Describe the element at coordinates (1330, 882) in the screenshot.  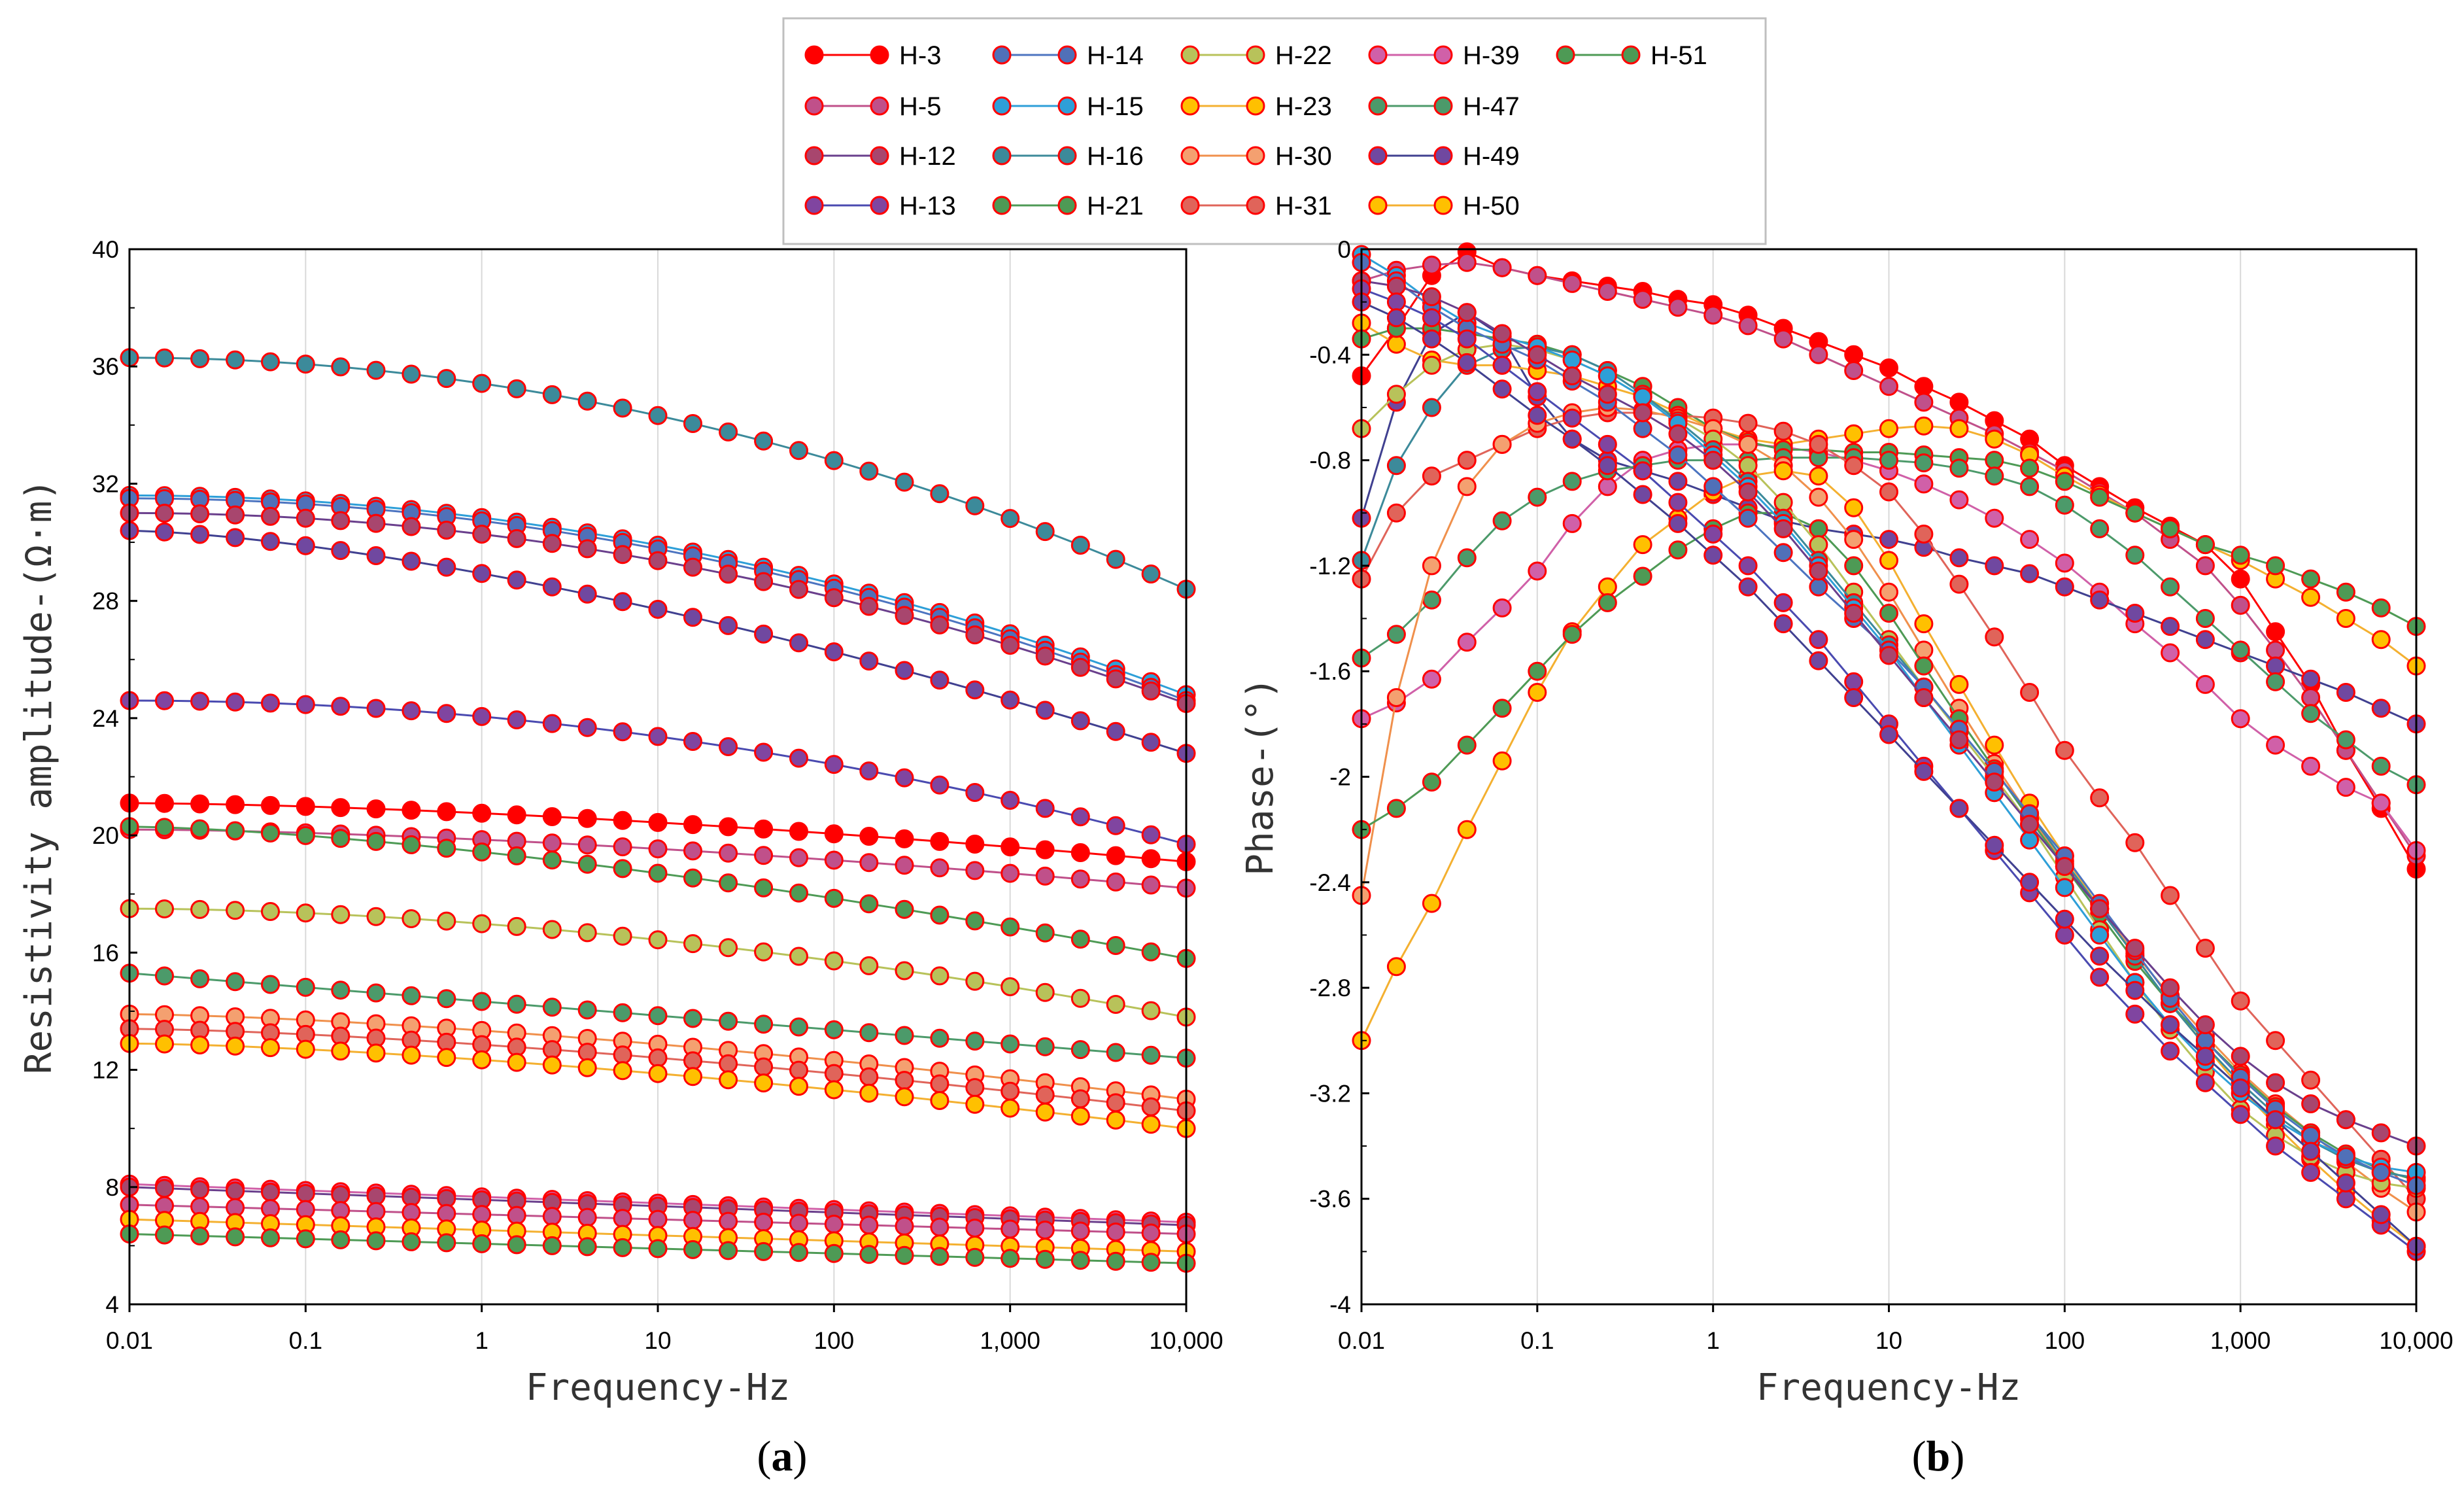
I see `y-tick-label: -2.4` at that location.